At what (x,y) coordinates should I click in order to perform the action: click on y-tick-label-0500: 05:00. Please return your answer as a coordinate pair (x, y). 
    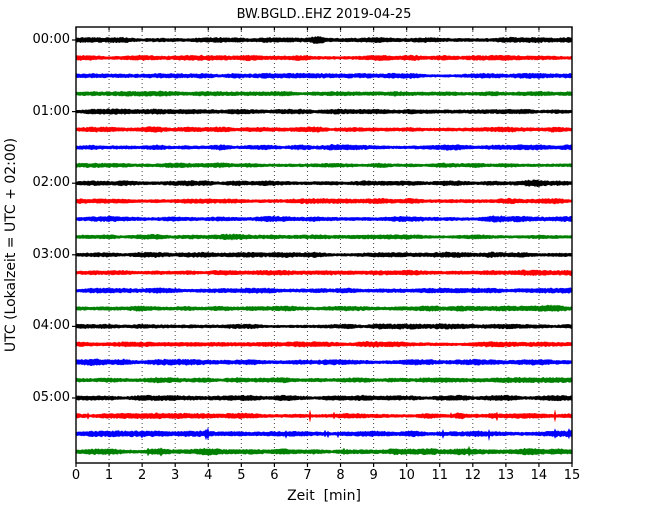
    Looking at the image, I should click on (51, 397).